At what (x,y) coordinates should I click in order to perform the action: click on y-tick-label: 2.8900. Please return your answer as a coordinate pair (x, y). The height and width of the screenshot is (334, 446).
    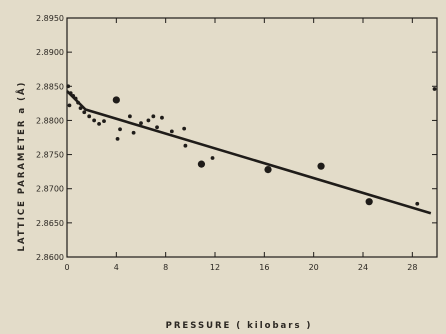
    Looking at the image, I should click on (50, 52).